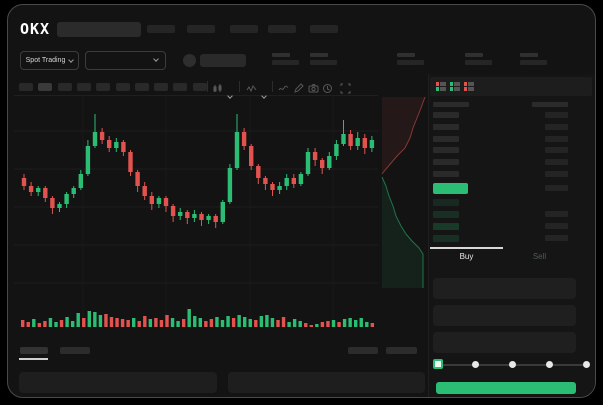  Describe the element at coordinates (504, 315) in the screenshot. I see `amount-input` at that location.